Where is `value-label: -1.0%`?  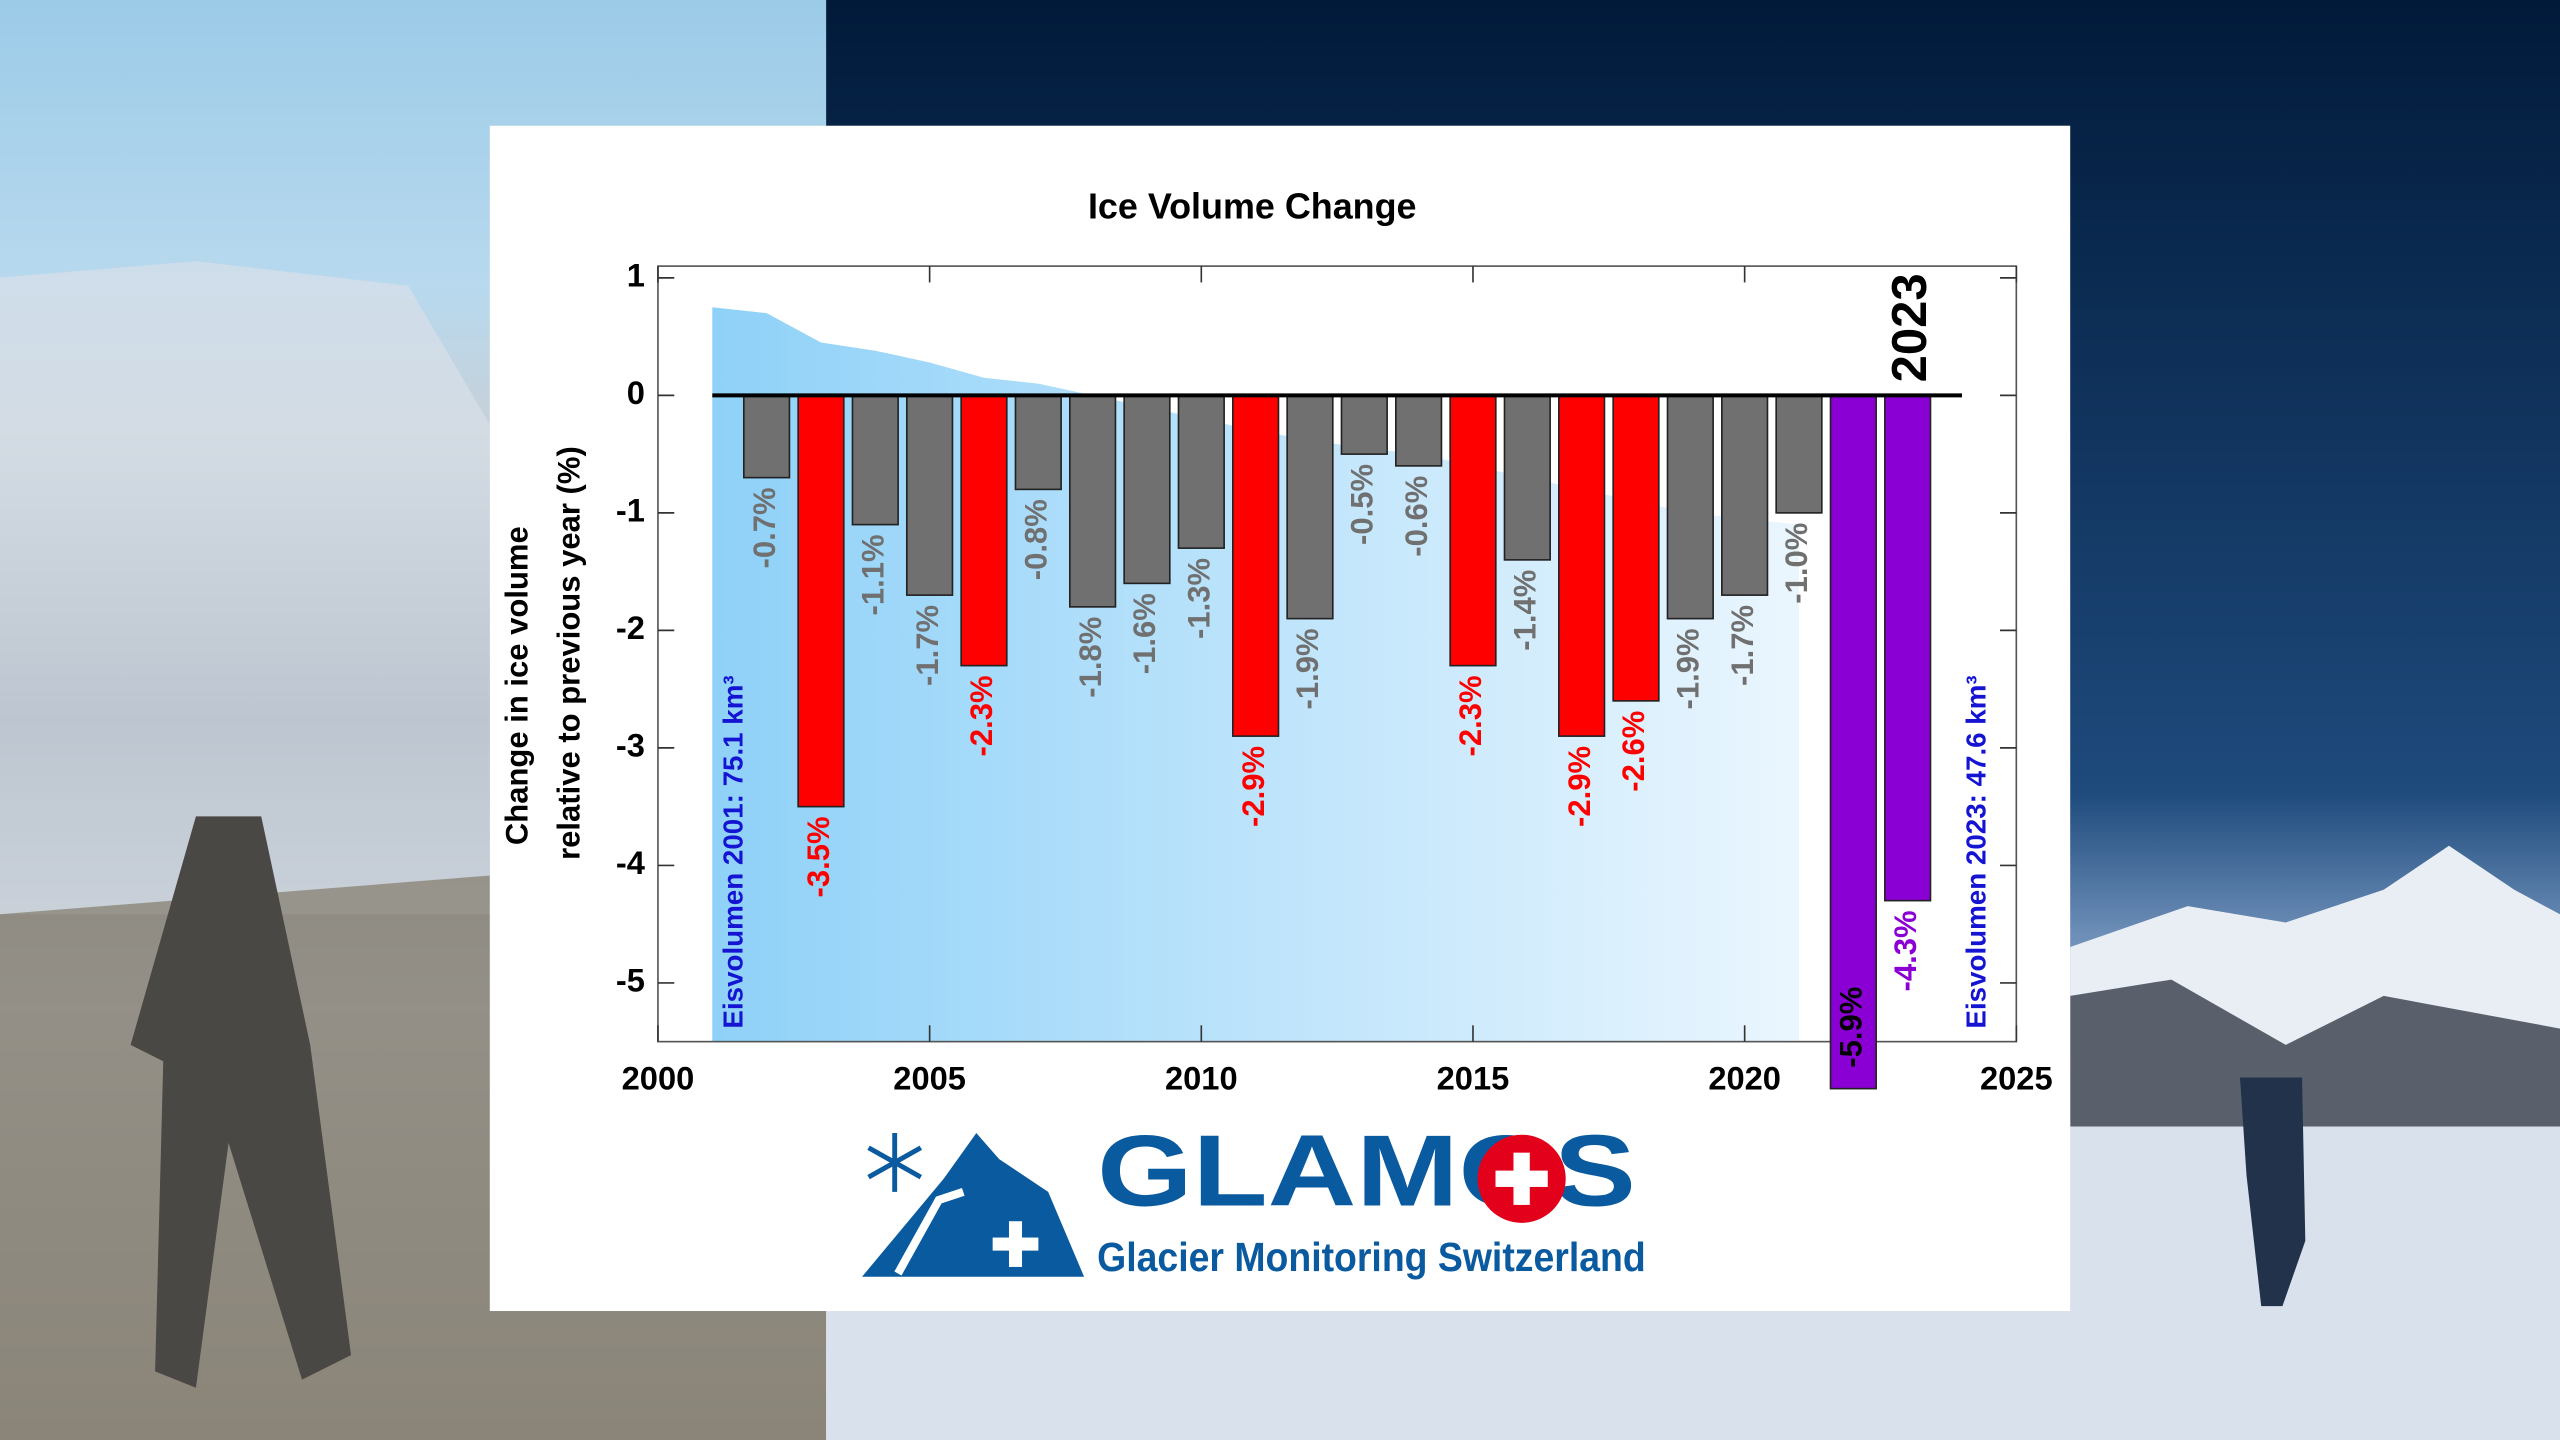 value-label: -1.0% is located at coordinates (1796, 563).